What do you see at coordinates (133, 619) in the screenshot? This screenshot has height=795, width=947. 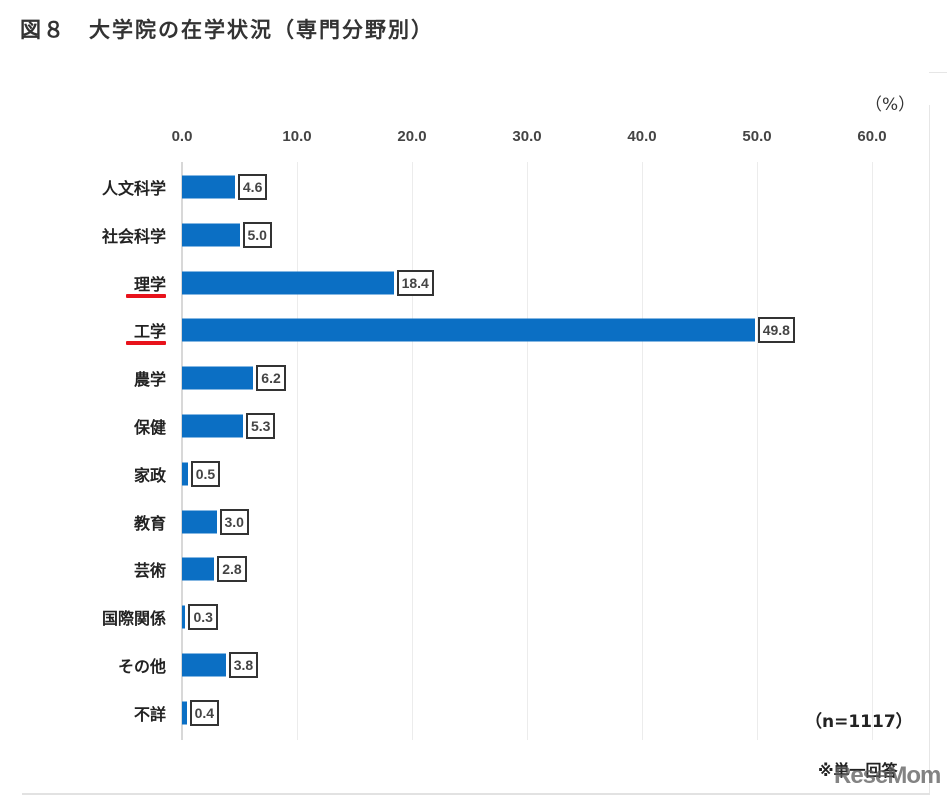 I see `category-label: 国際関係` at bounding box center [133, 619].